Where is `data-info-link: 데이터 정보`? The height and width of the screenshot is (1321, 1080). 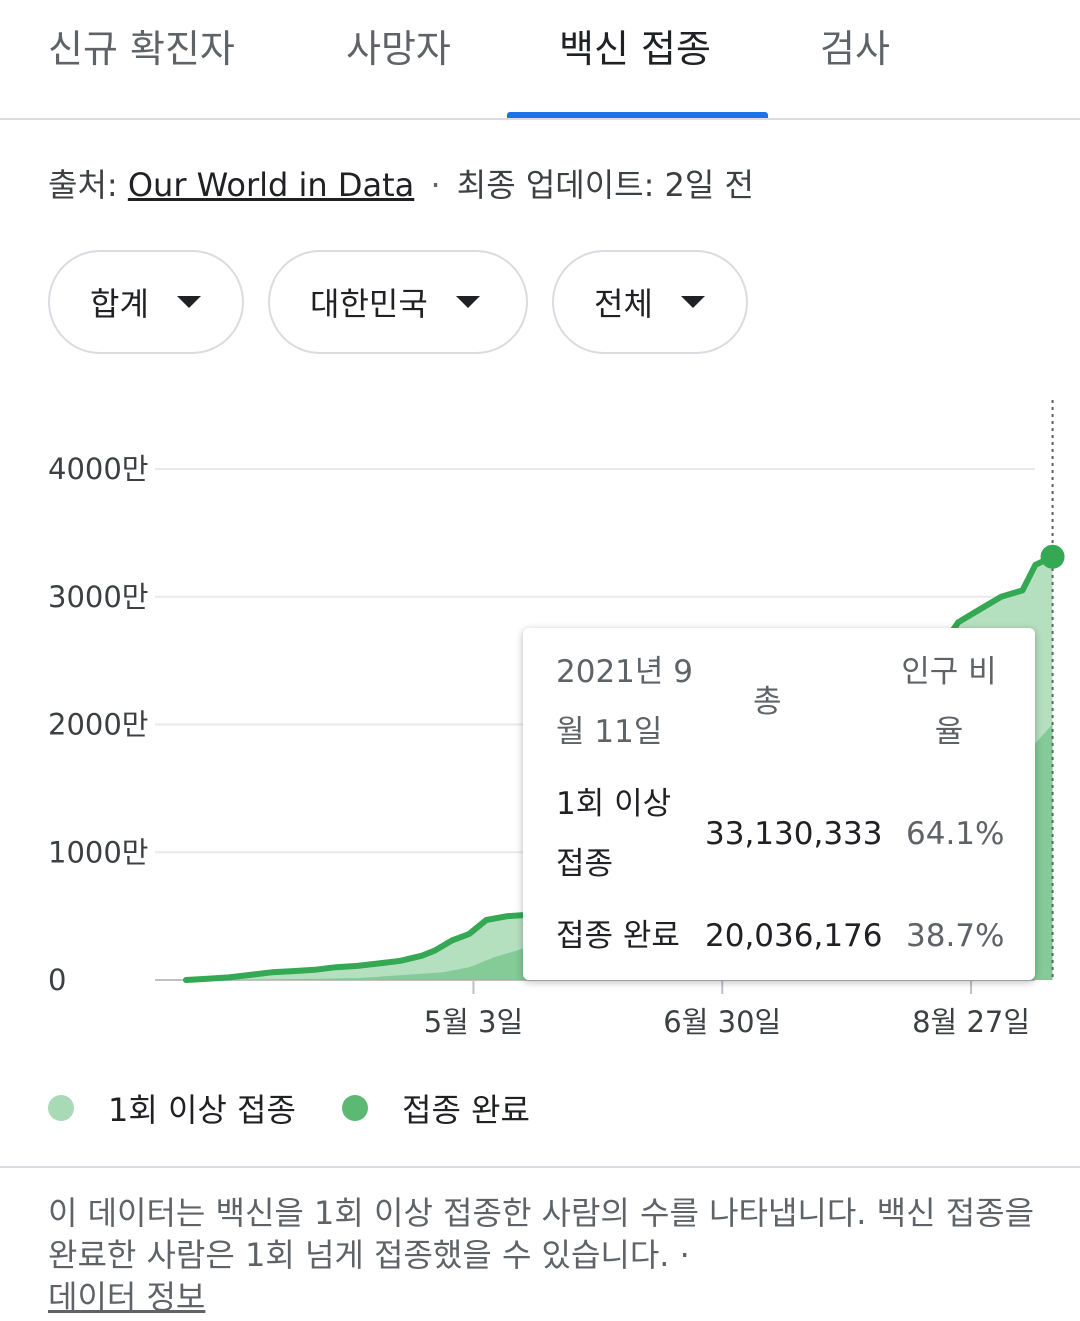
data-info-link: 데이터 정보 is located at coordinates (127, 1297).